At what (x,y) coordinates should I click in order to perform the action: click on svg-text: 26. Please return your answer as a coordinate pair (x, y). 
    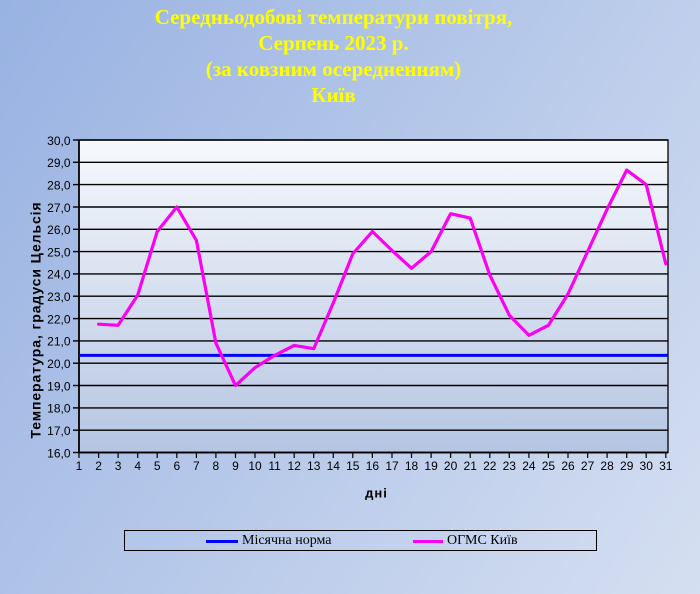
    Looking at the image, I should click on (568, 466).